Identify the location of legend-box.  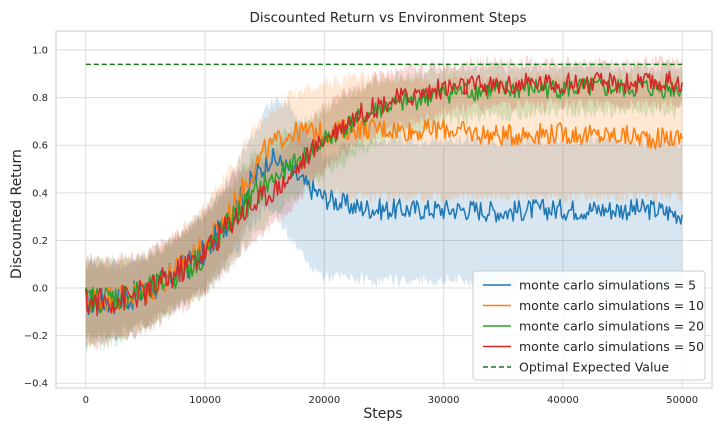
(589, 325).